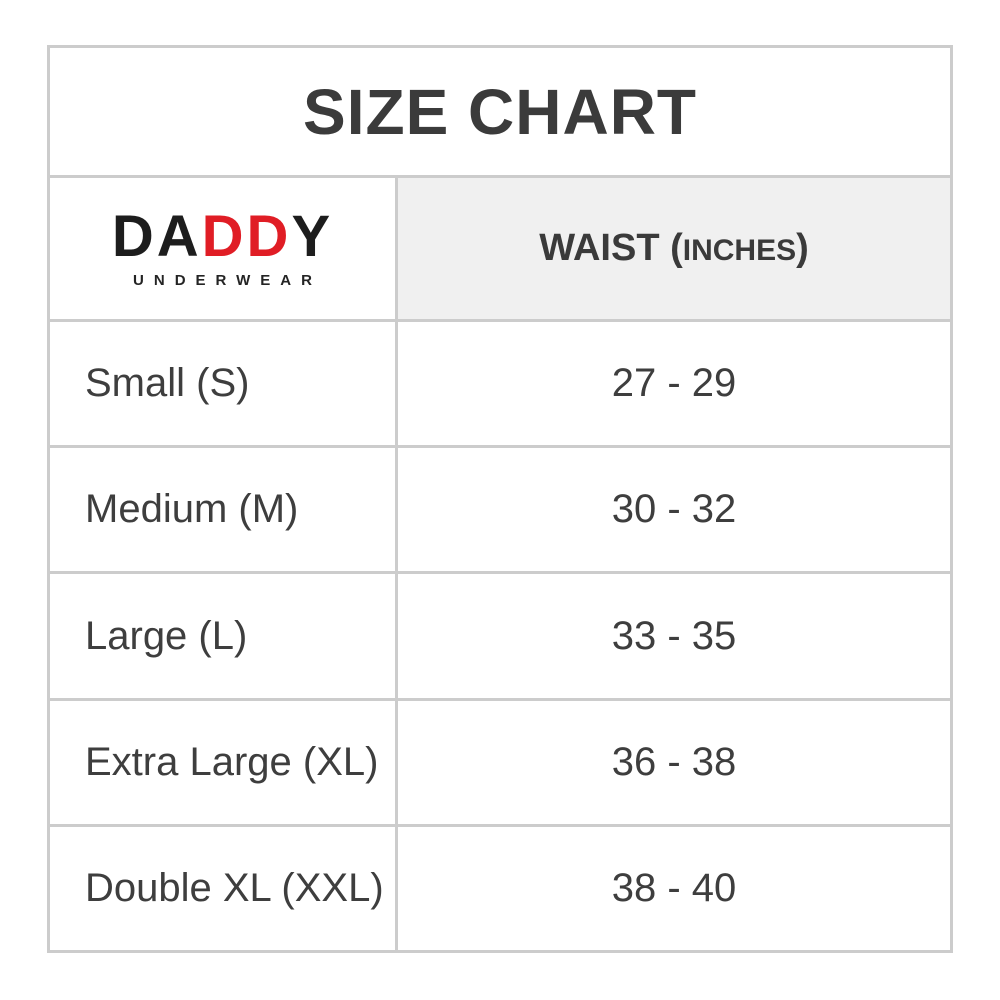 This screenshot has width=1000, height=1000. What do you see at coordinates (674, 888) in the screenshot?
I see `waist-value: 38 - 40` at bounding box center [674, 888].